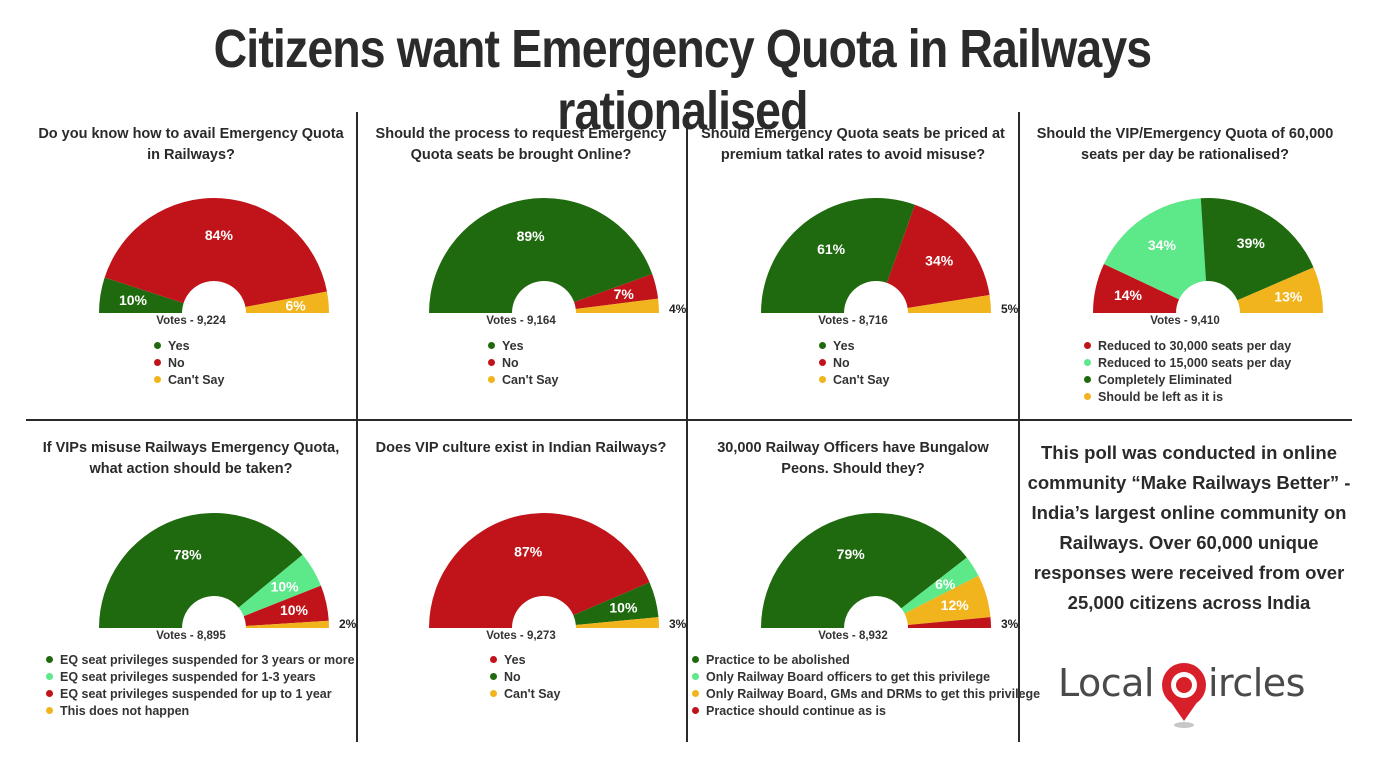 Image resolution: width=1380 pixels, height=782 pixels. Describe the element at coordinates (191, 321) in the screenshot. I see `vote-count: Votes - 9,224` at that location.